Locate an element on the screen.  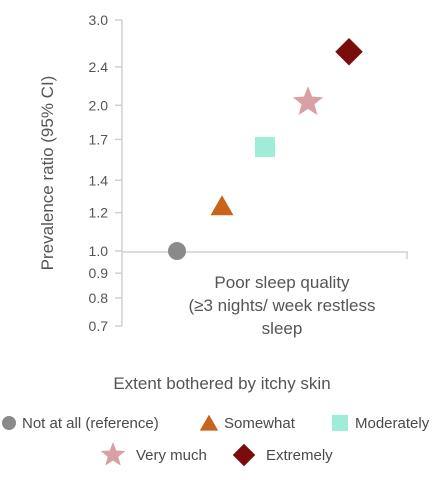
y-tick-label: 1.2 is located at coordinates (99, 213).